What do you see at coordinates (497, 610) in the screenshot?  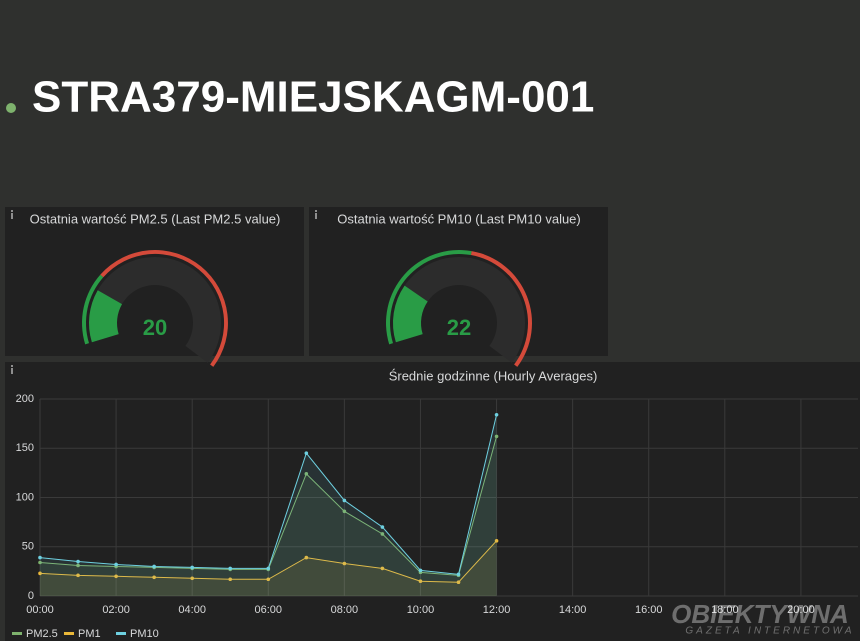 I see `x-tick-label: 12:00` at bounding box center [497, 610].